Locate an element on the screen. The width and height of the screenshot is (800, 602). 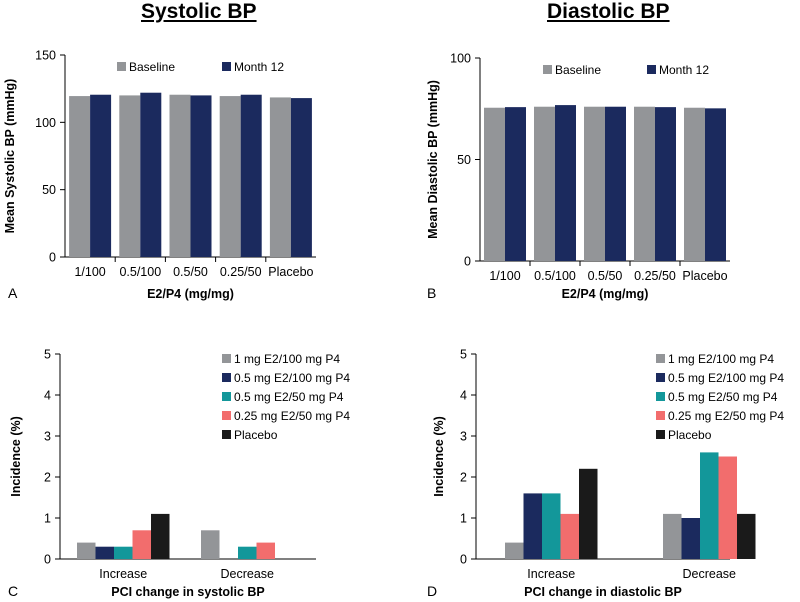
panel-b-bar-month-12-placebo is located at coordinates (715, 185).